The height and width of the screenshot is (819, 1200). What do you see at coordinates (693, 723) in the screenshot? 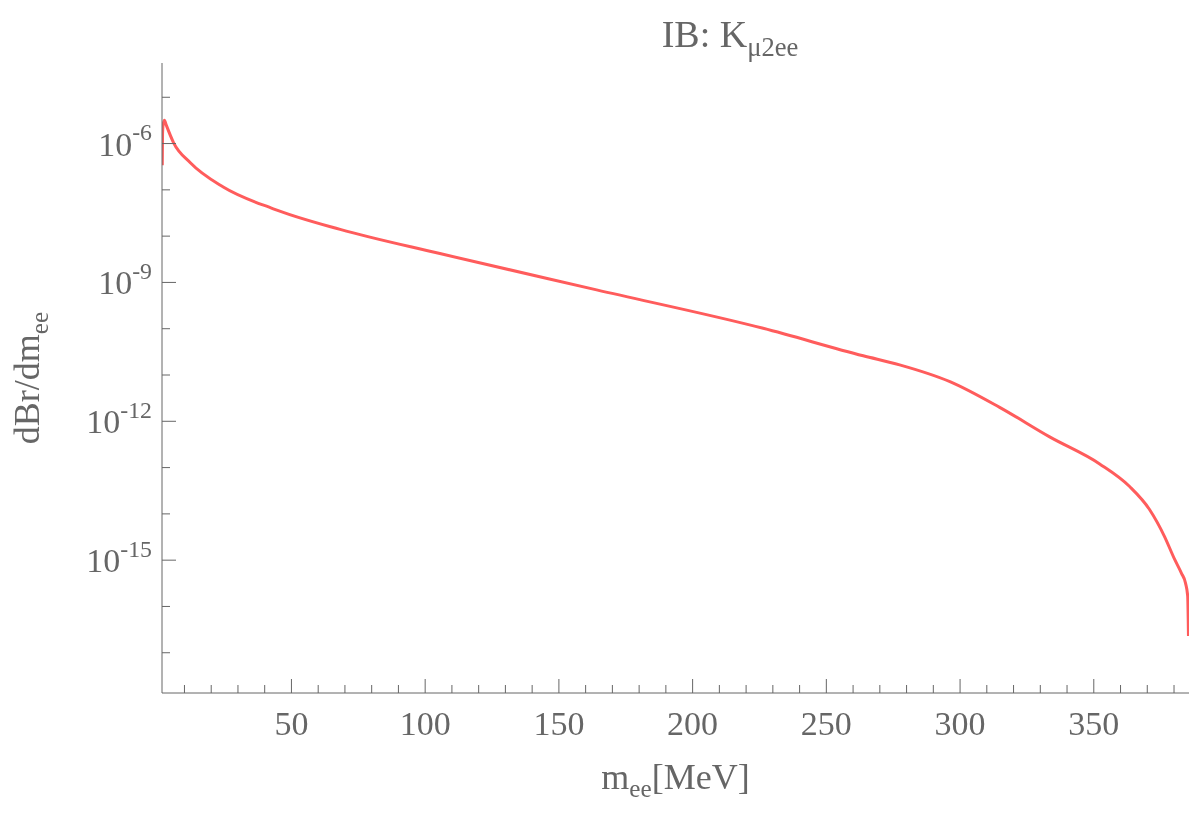
I see `x-tick-label: 200` at bounding box center [693, 723].